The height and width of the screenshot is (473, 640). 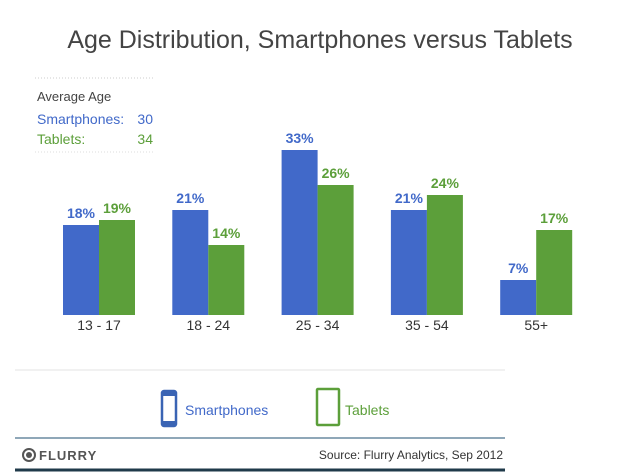 What do you see at coordinates (328, 407) in the screenshot?
I see `tablet-icon` at bounding box center [328, 407].